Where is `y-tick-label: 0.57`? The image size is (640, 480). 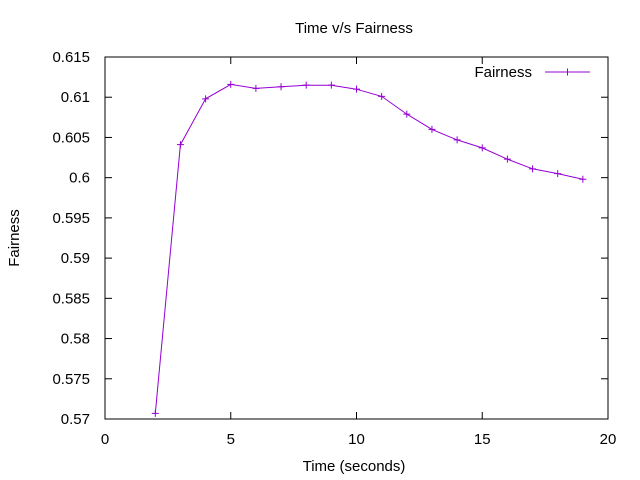
y-tick-label: 0.57 is located at coordinates (75, 419).